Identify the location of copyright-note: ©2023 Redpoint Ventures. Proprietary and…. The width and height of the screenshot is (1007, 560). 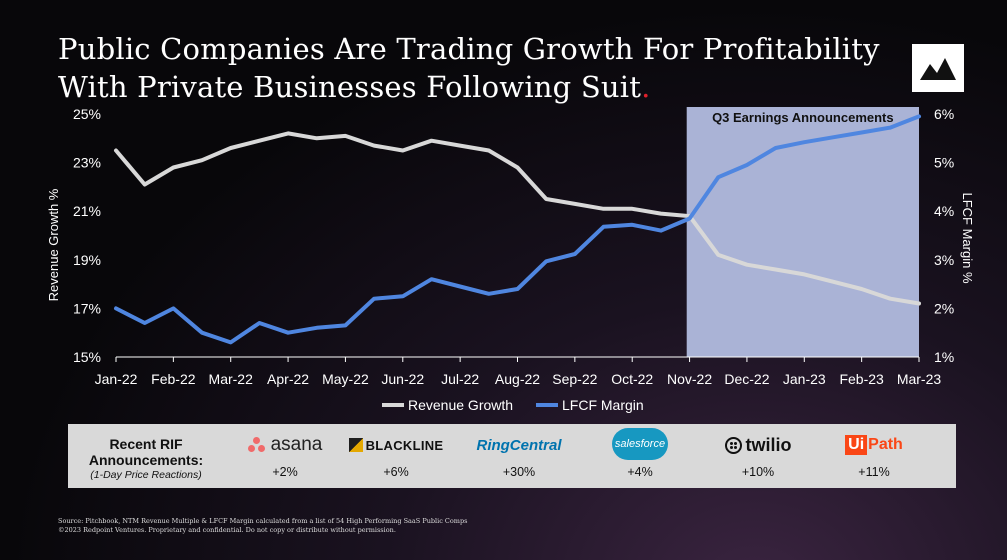
(227, 530).